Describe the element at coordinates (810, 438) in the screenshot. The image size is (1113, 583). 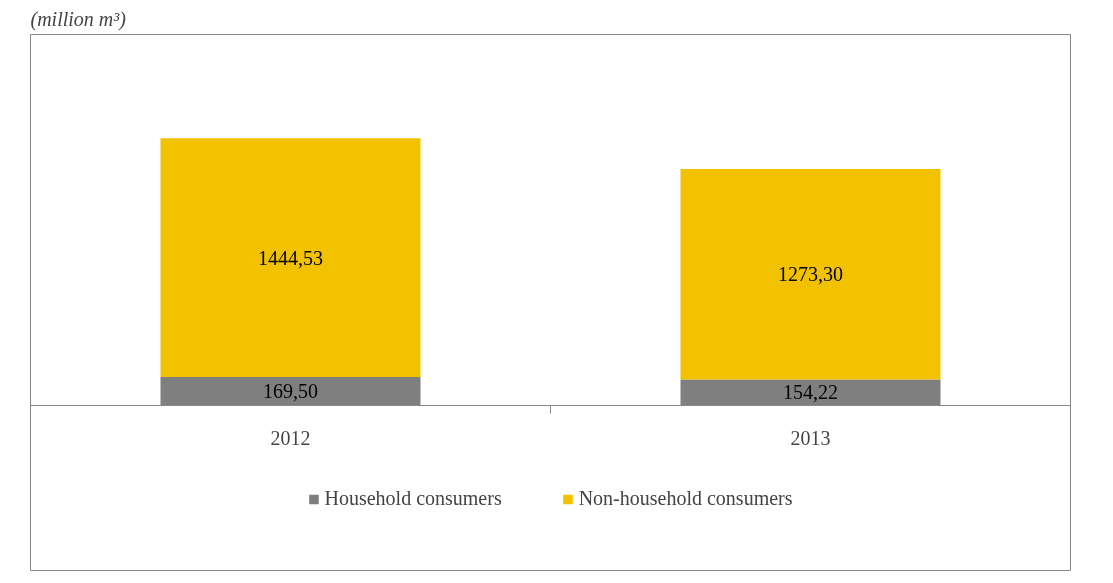
I see `x-tick-label: 2013` at that location.